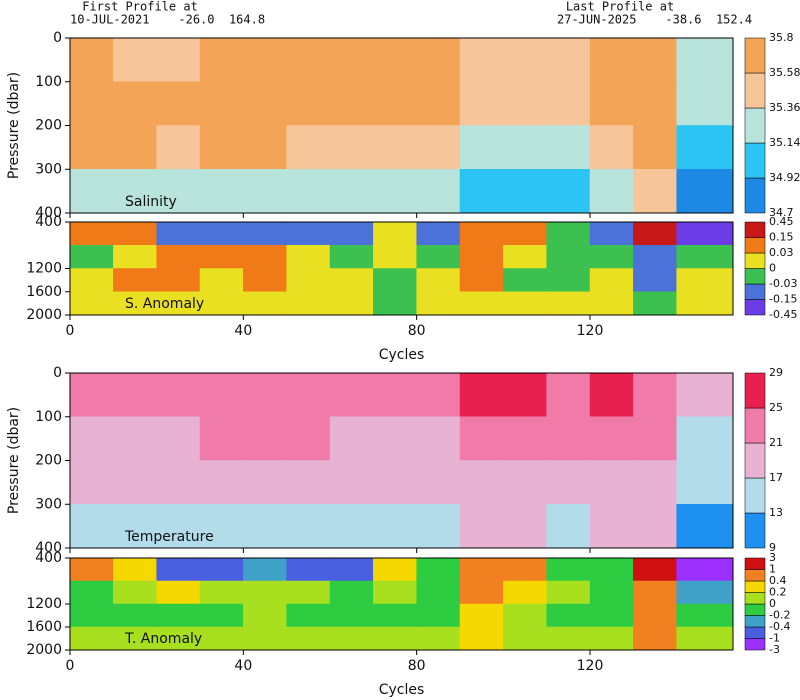  What do you see at coordinates (70, 666) in the screenshot?
I see `x-tick-label: 0` at bounding box center [70, 666].